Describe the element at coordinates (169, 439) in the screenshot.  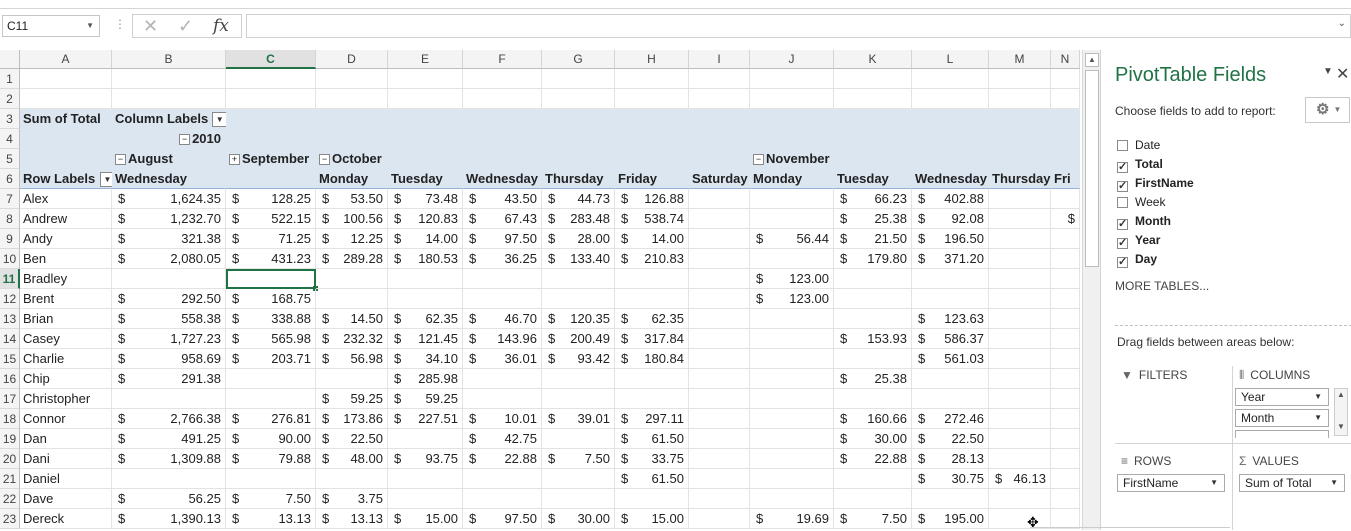
I see `cell-b: $491.25` at that location.